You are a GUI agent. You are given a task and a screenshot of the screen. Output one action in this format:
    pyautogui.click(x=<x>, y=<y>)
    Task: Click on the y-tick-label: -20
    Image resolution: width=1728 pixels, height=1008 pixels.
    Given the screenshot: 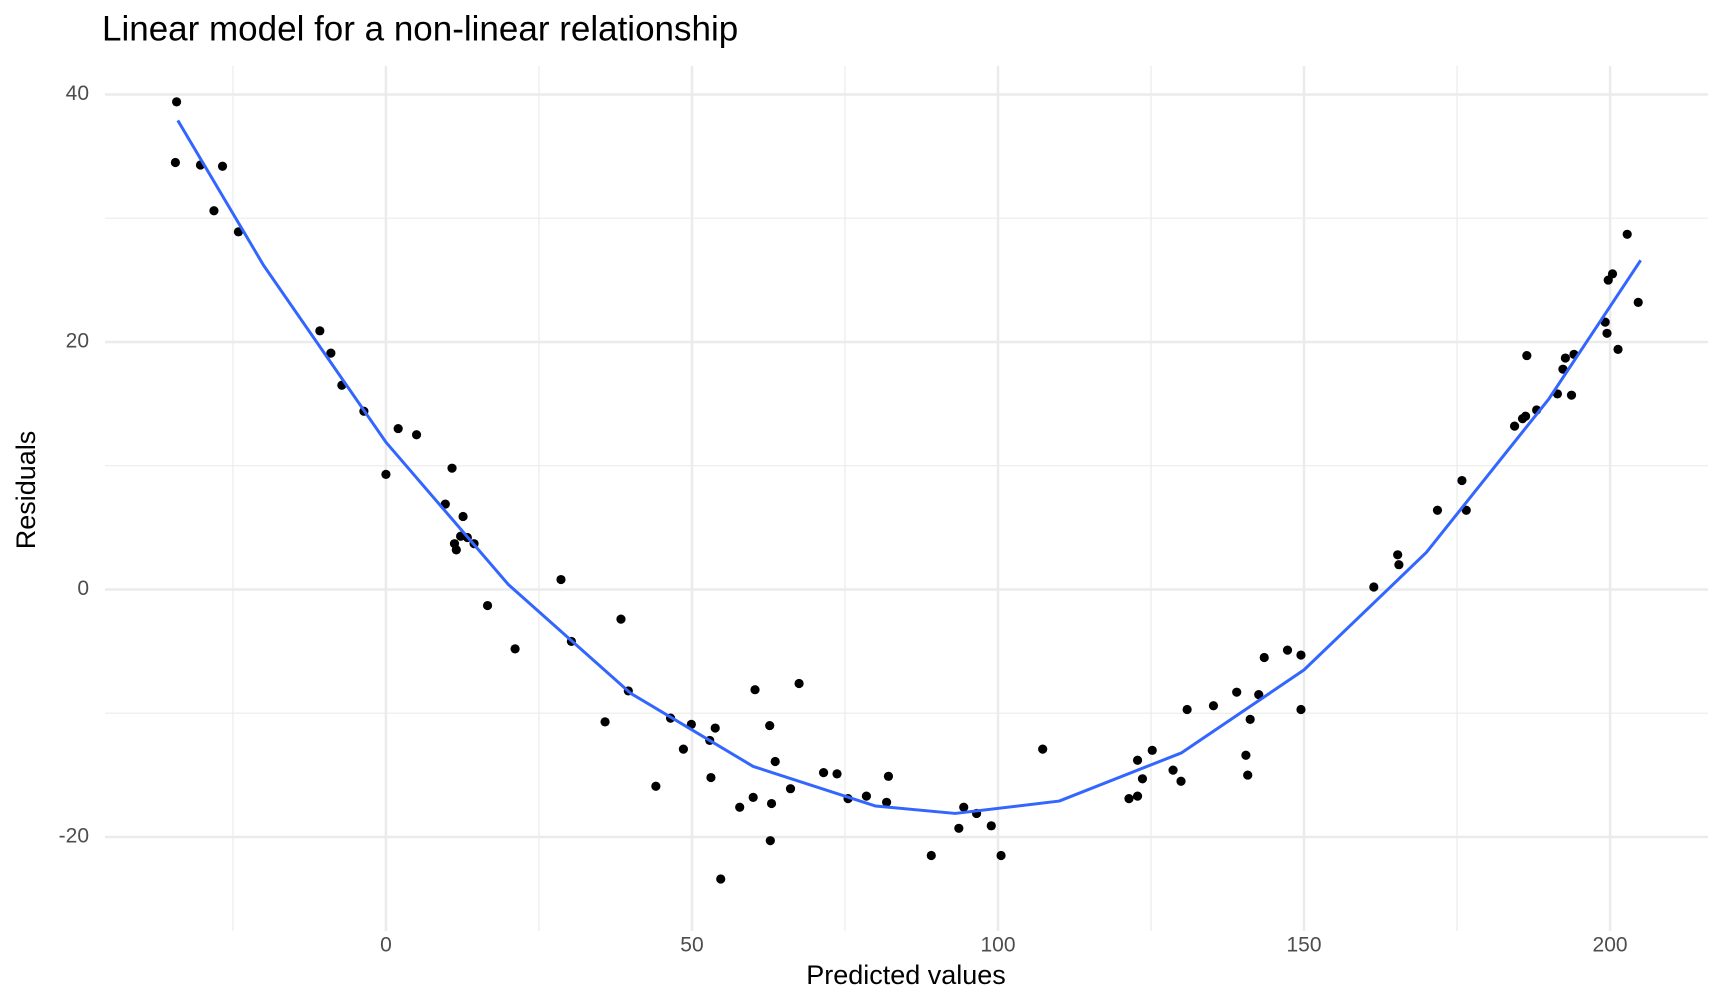 What is the action you would take?
    pyautogui.click(x=74, y=835)
    